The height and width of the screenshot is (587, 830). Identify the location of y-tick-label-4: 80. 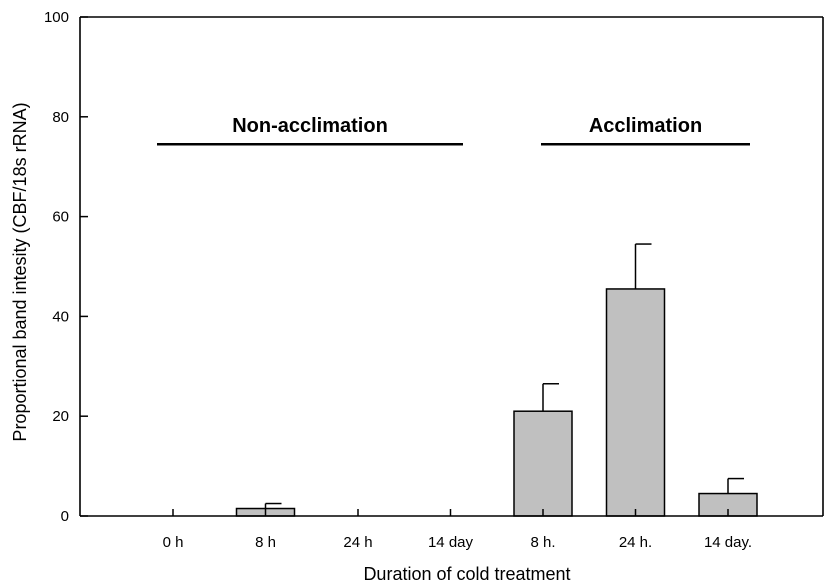
(60, 117).